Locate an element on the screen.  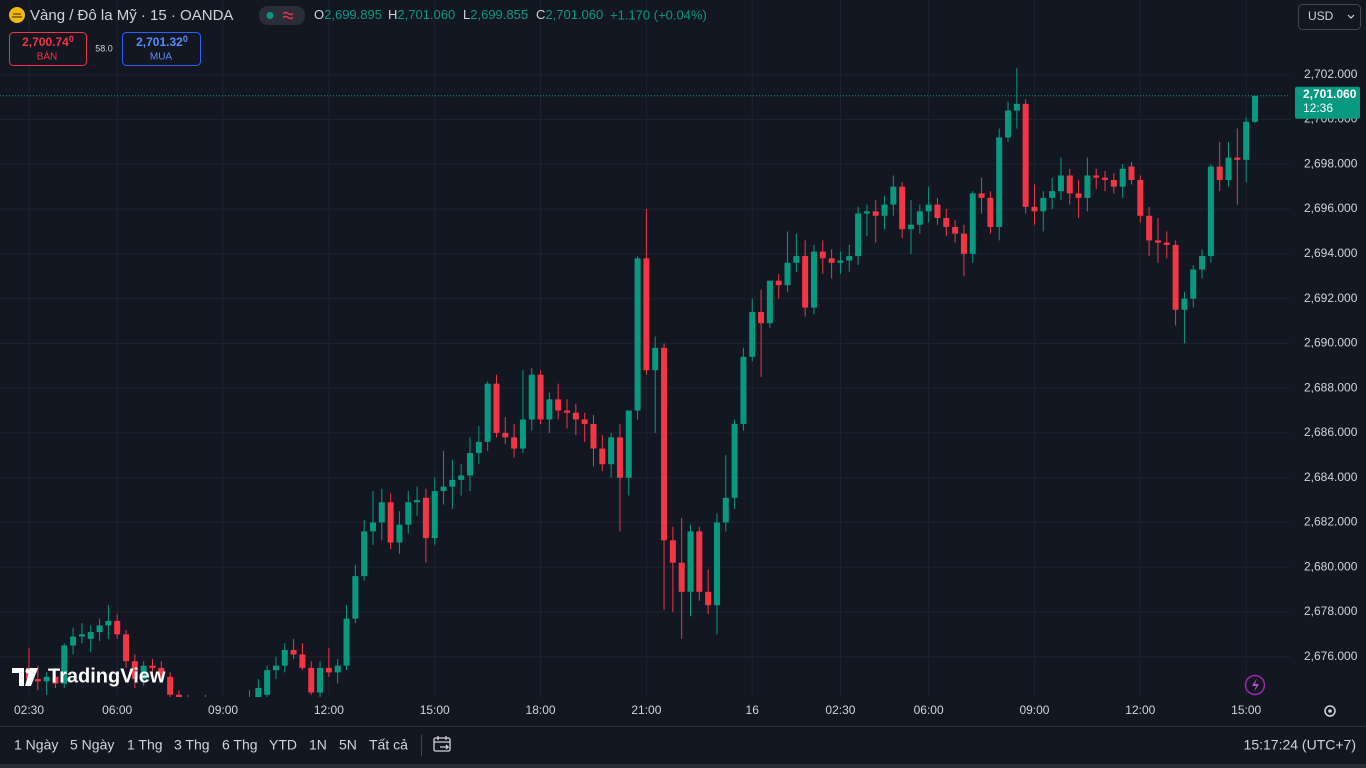
ohlc-item: O2,699.895 is located at coordinates (348, 14).